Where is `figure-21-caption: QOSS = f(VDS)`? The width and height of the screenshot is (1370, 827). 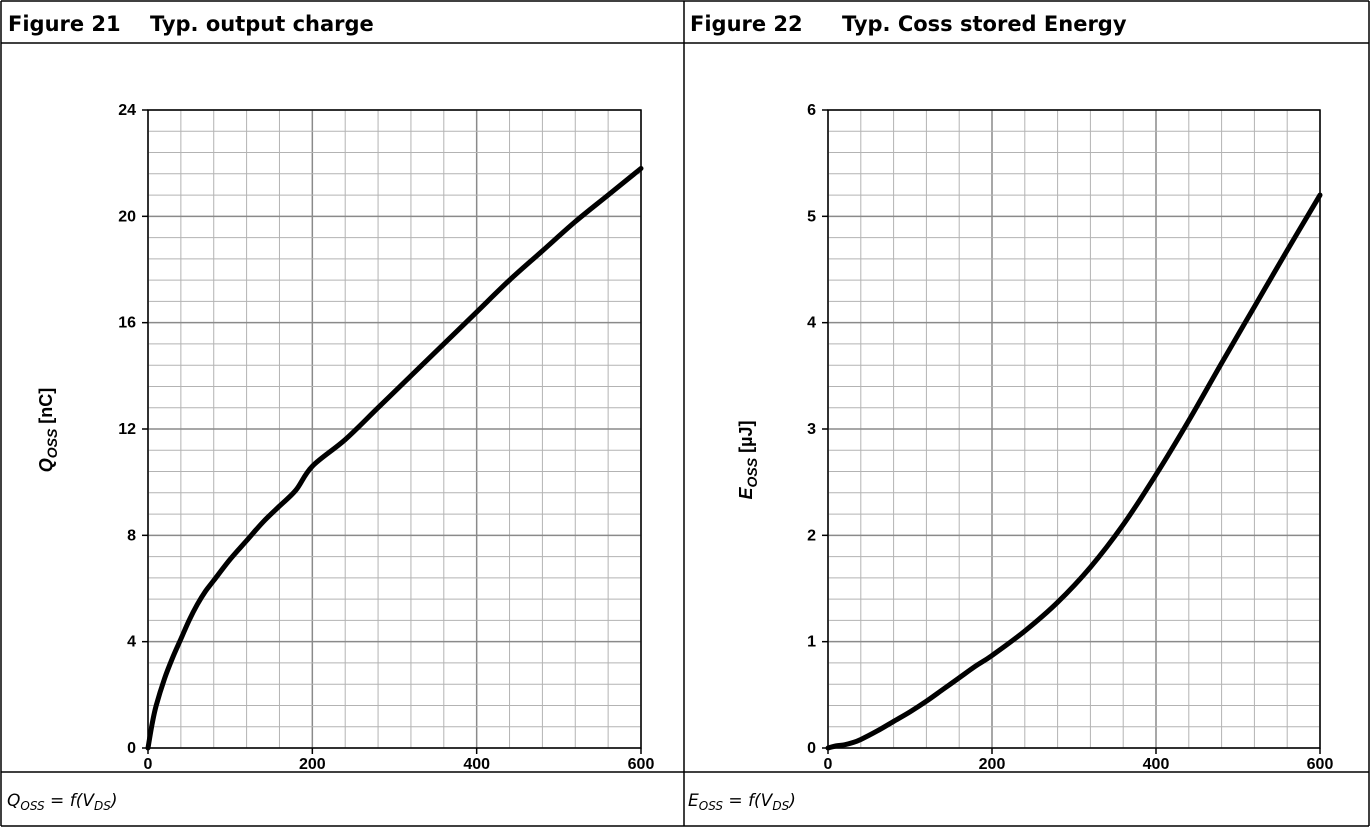
figure-21-caption: QOSS = f(VDS) is located at coordinates (62, 802).